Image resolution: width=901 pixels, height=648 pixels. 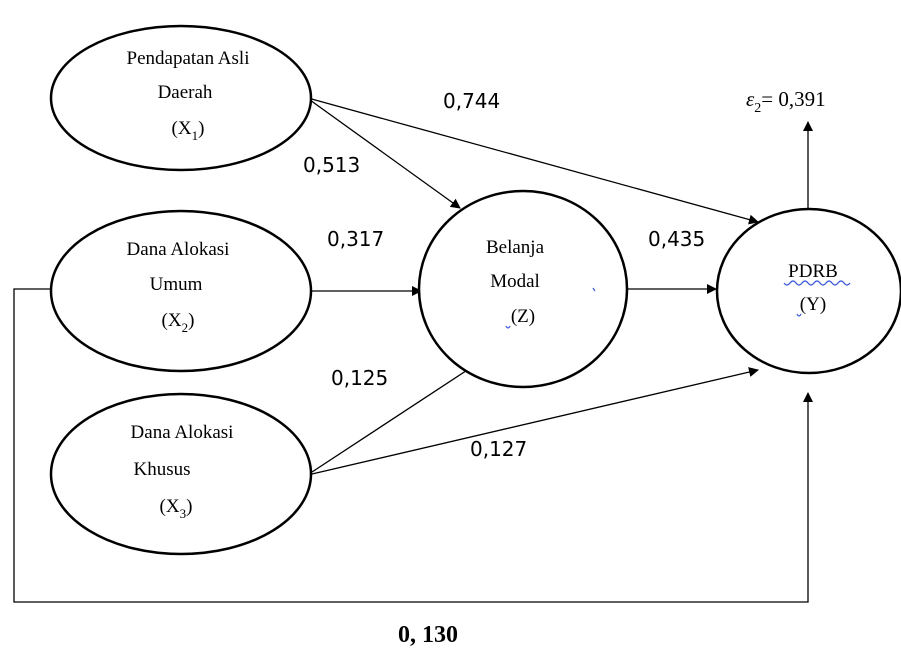 I want to click on node-belanja-modal: Belanja Modal (Z), so click(x=523, y=289).